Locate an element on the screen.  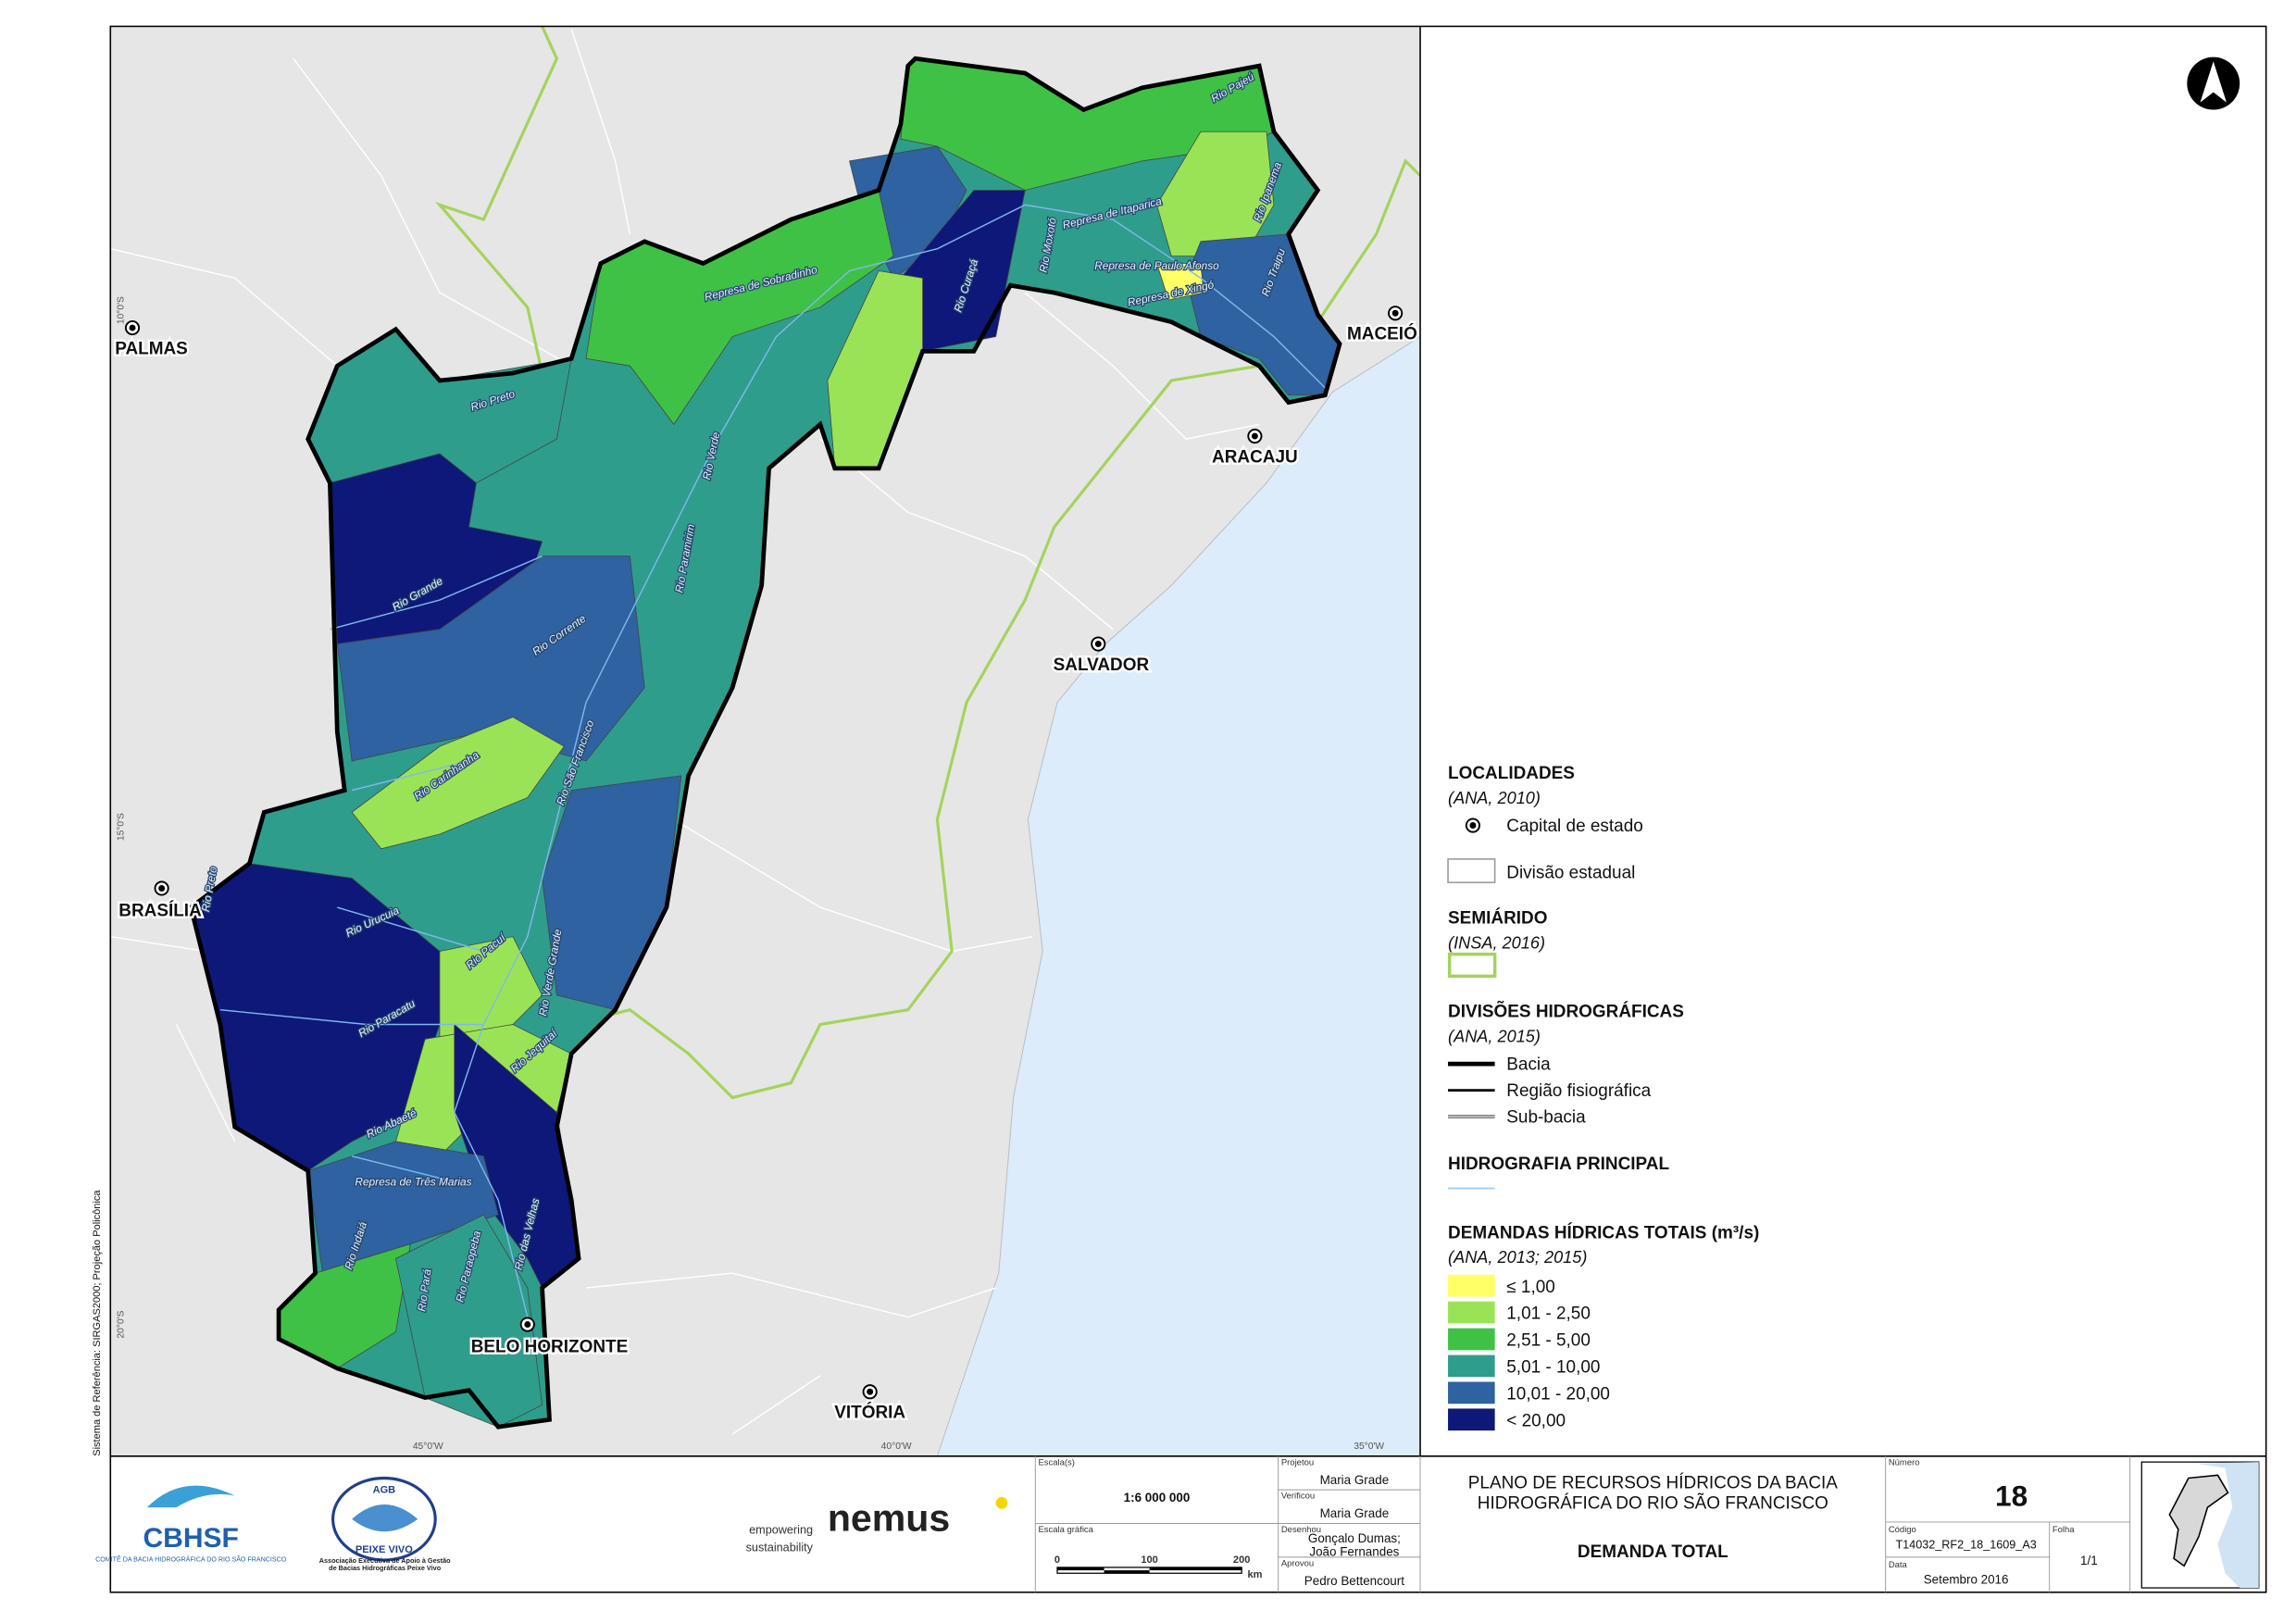
legend-source: (ANA, 2013; 2015) is located at coordinates (1517, 1257).